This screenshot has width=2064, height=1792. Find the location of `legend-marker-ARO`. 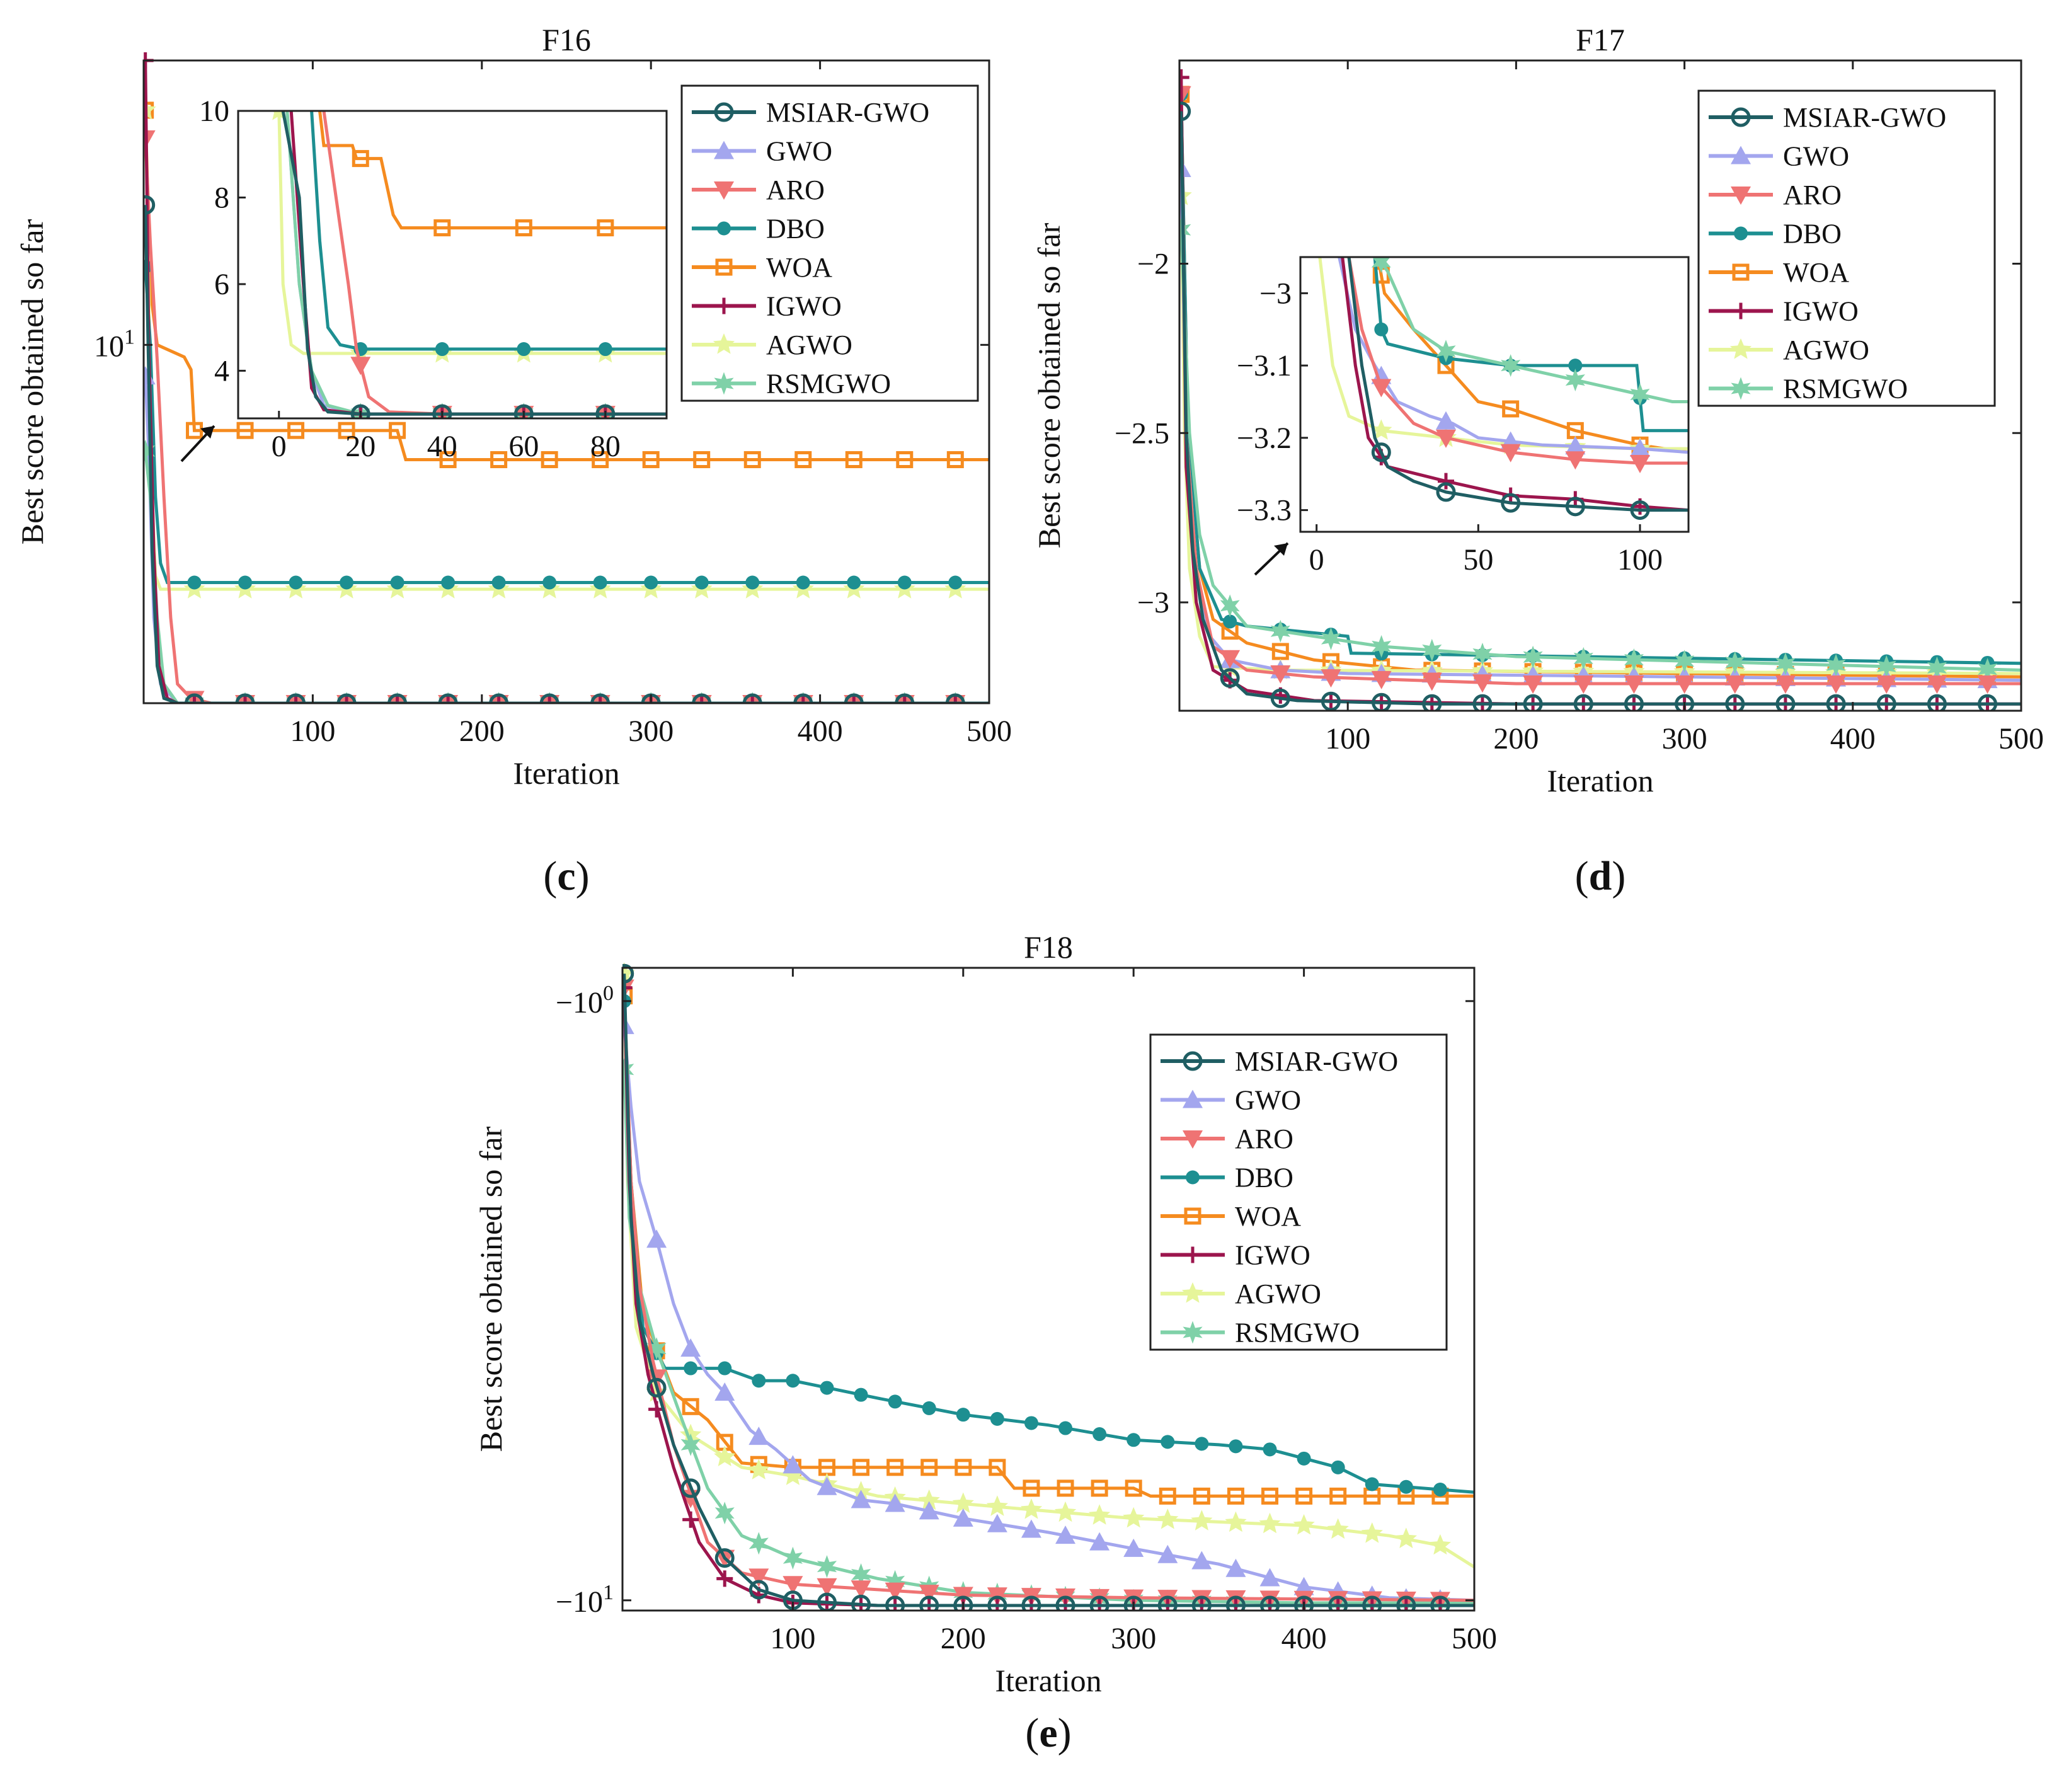

legend-marker-ARO is located at coordinates (1741, 196).